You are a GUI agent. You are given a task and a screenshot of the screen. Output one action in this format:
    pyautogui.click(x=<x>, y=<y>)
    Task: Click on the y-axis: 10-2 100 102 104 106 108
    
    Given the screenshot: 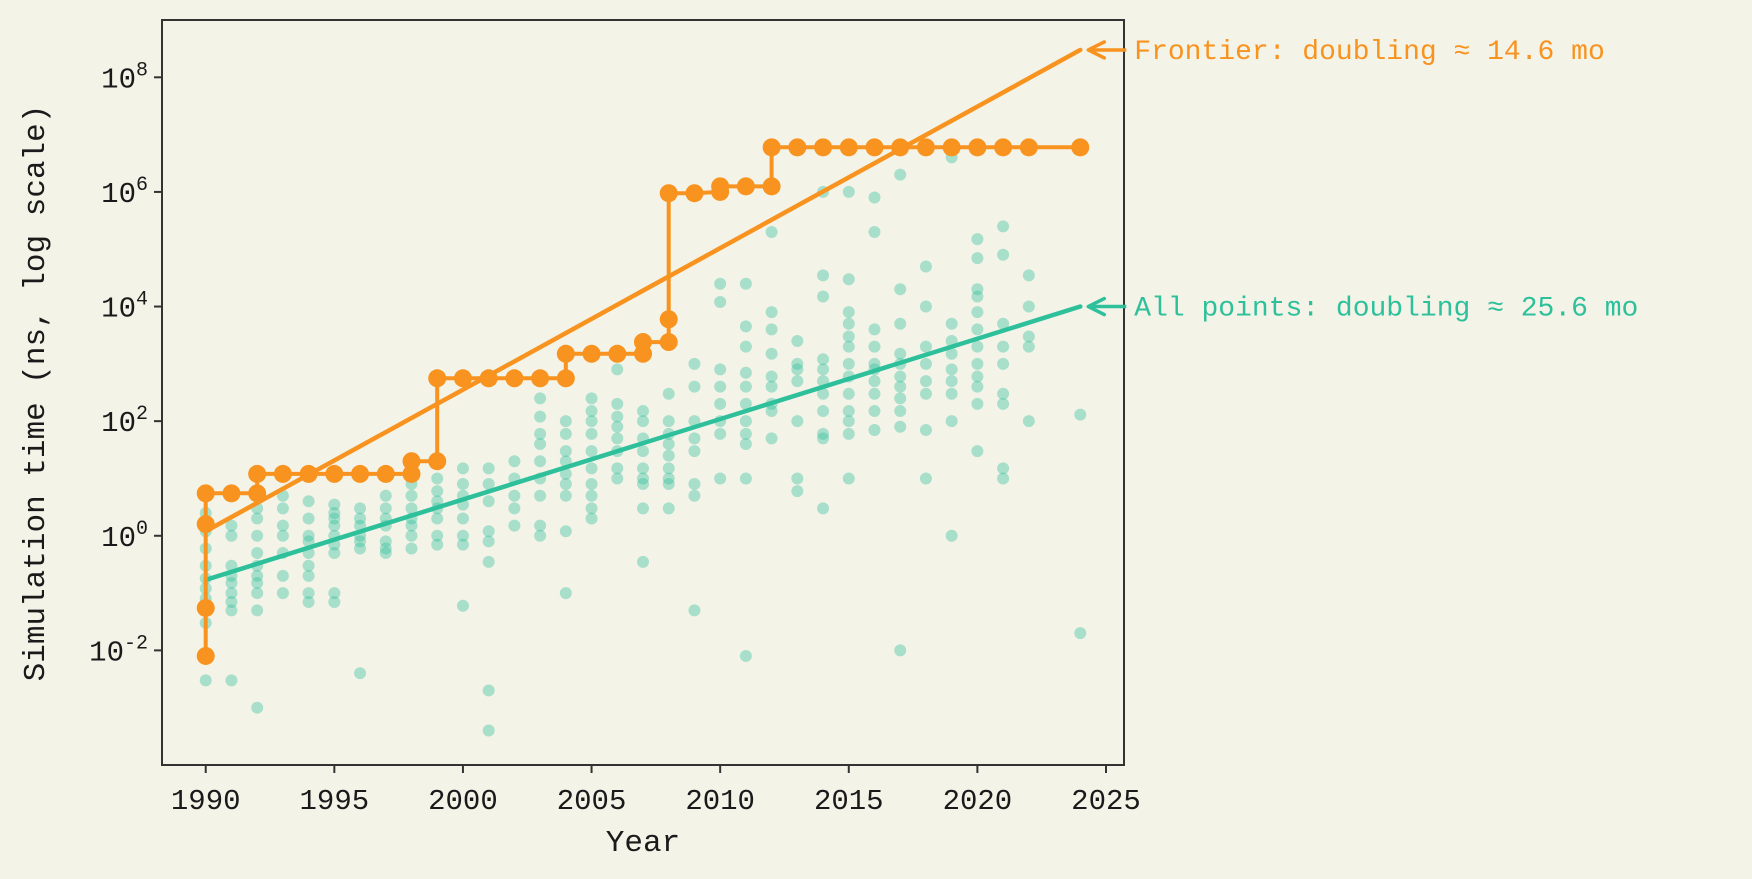 What is the action you would take?
    pyautogui.click(x=125, y=364)
    